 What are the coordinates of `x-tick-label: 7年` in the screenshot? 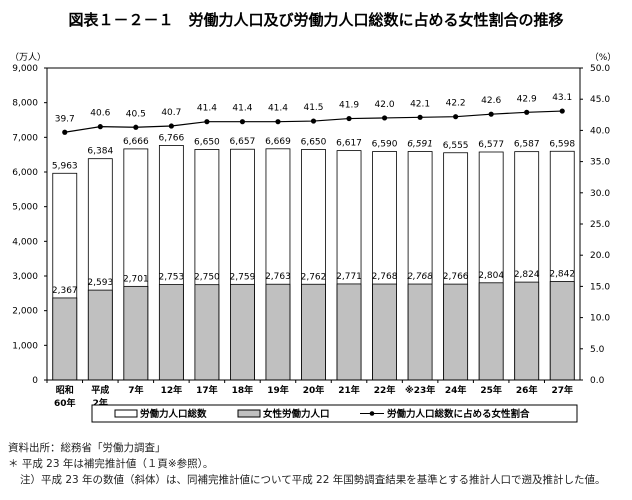 It's located at (135, 390).